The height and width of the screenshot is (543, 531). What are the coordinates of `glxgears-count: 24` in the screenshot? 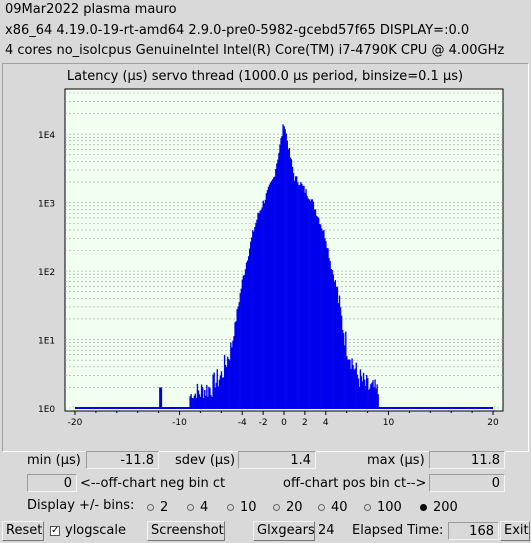 It's located at (326, 530).